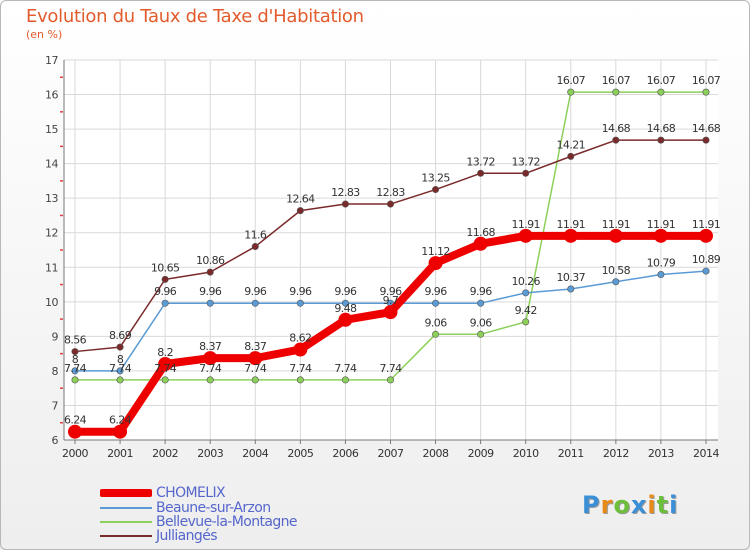 The width and height of the screenshot is (750, 550). Describe the element at coordinates (526, 310) in the screenshot. I see `data-label-bellevue-la-montagne: 9.42` at that location.